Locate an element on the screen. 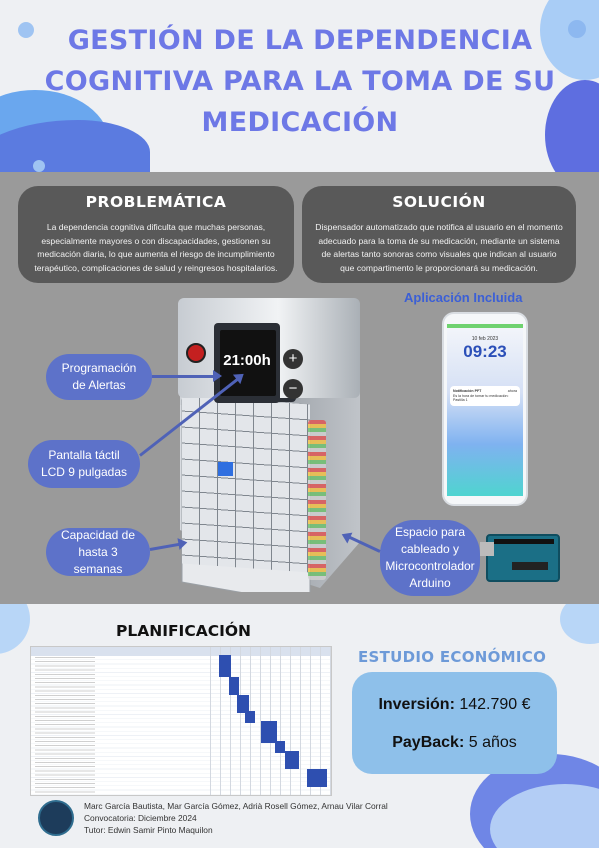 The height and width of the screenshot is (848, 599). minus-button: − is located at coordinates (293, 389).